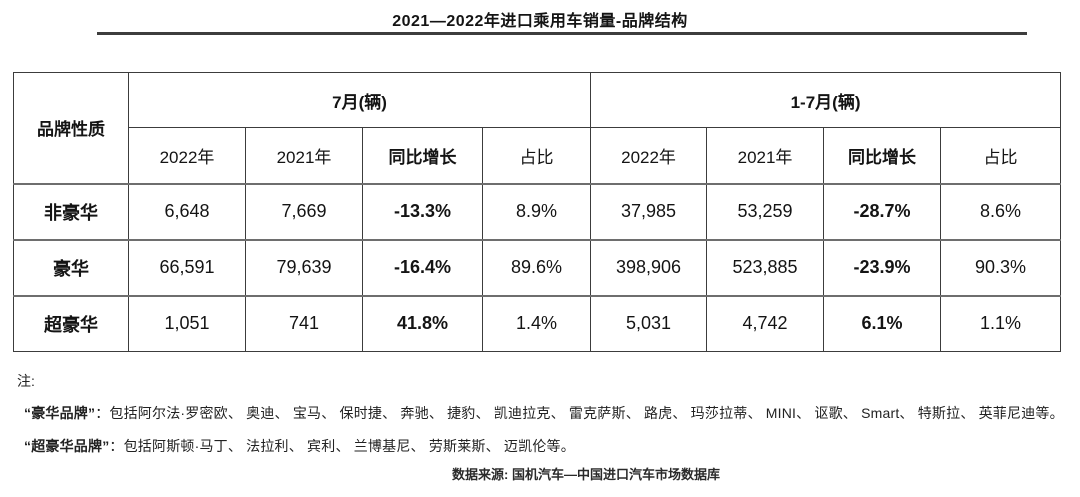  Describe the element at coordinates (422, 267) in the screenshot. I see `table-cell-yoy: -16.4%` at that location.